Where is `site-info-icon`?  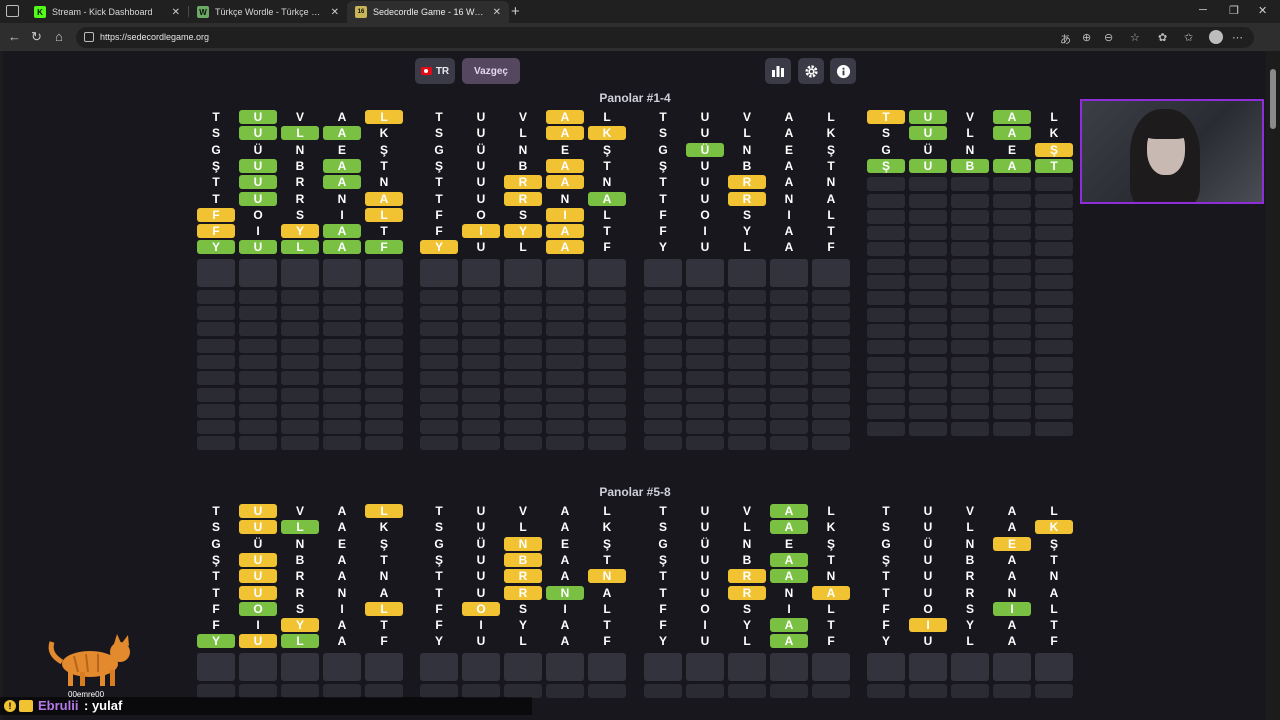 site-info-icon is located at coordinates (89, 37).